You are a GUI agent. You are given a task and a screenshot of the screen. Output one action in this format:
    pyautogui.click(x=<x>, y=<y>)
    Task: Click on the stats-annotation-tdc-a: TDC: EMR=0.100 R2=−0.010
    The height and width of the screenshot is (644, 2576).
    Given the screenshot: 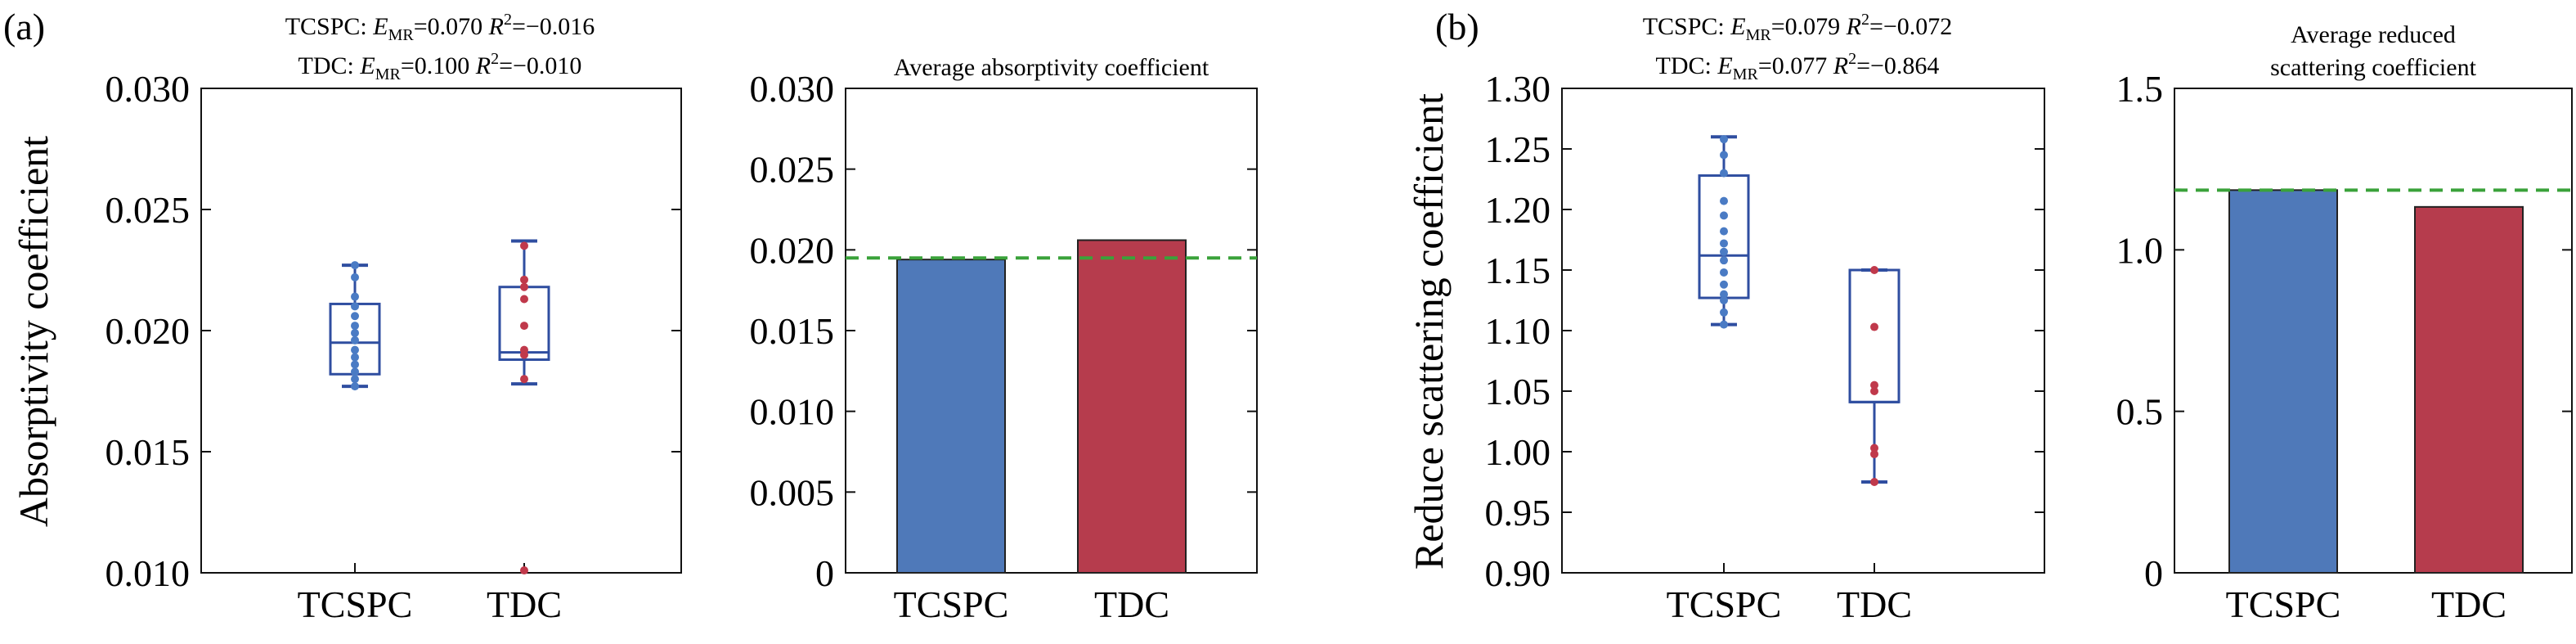 What is the action you would take?
    pyautogui.click(x=440, y=66)
    